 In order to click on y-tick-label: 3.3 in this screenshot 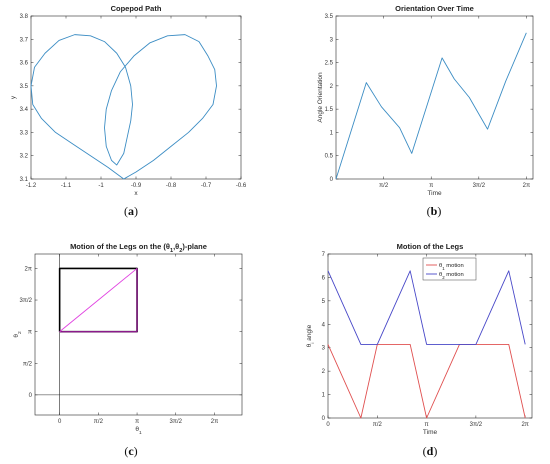, I will do `click(24, 133)`.